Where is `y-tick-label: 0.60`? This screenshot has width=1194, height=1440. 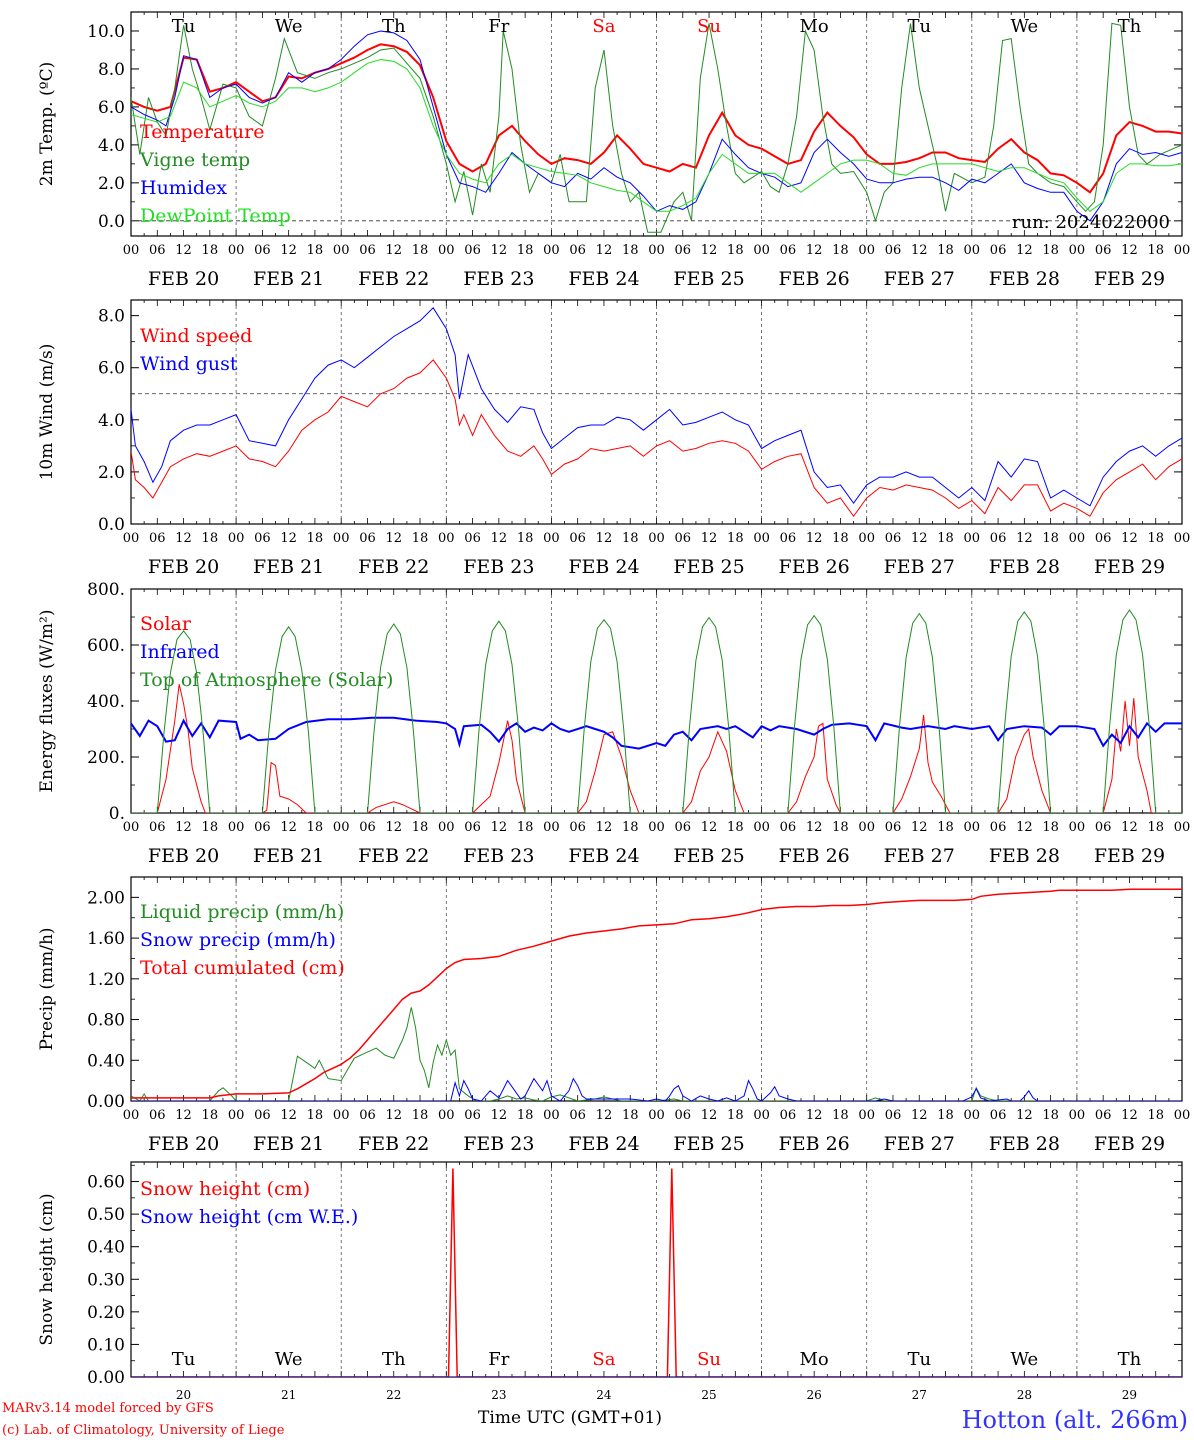 y-tick-label: 0.60 is located at coordinates (106, 1183).